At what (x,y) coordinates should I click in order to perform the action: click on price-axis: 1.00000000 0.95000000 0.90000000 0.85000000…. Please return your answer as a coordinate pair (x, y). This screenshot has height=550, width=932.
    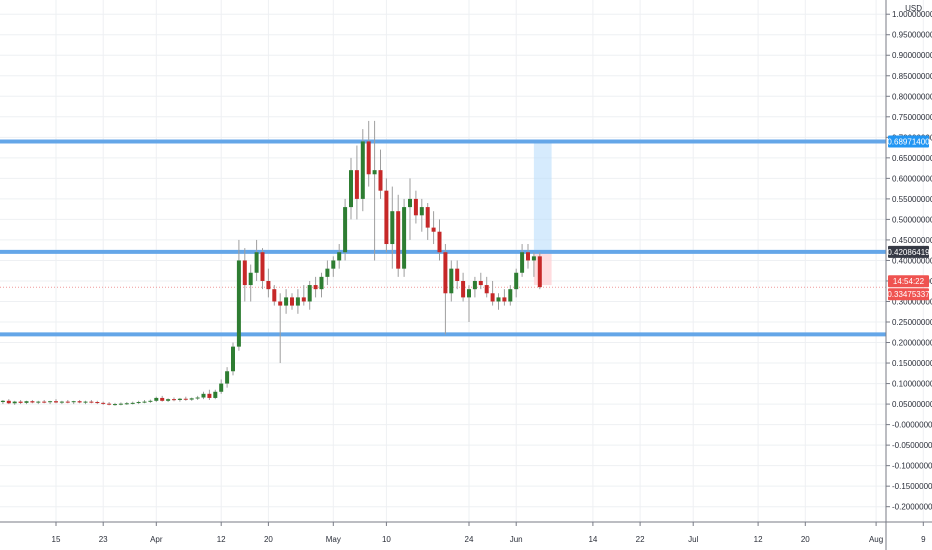
    Looking at the image, I should click on (908, 275).